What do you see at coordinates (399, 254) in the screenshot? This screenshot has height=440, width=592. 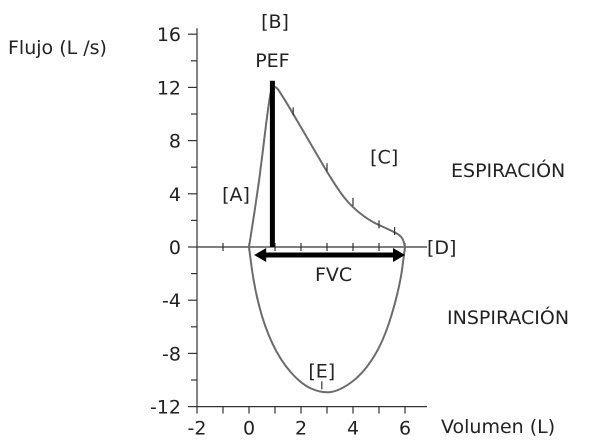 I see `fvc-arrow-right` at bounding box center [399, 254].